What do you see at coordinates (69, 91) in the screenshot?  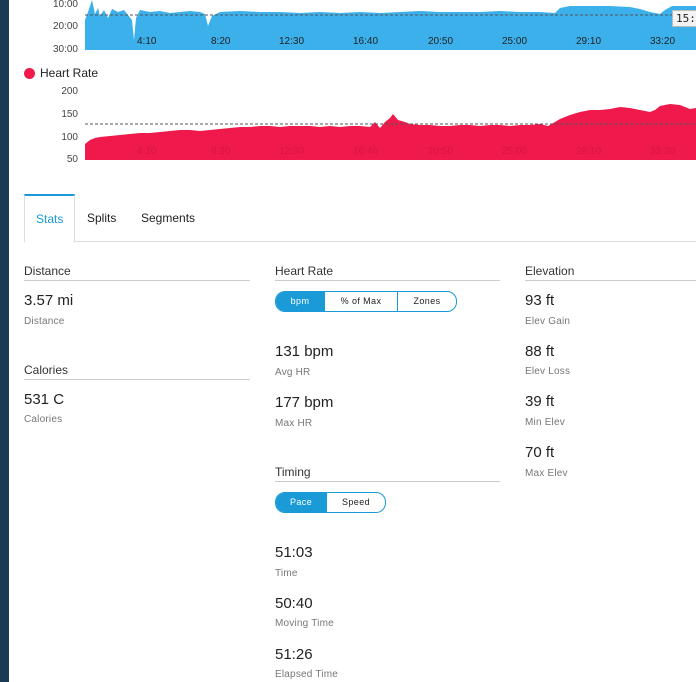 I see `hr-y-tick: 200` at bounding box center [69, 91].